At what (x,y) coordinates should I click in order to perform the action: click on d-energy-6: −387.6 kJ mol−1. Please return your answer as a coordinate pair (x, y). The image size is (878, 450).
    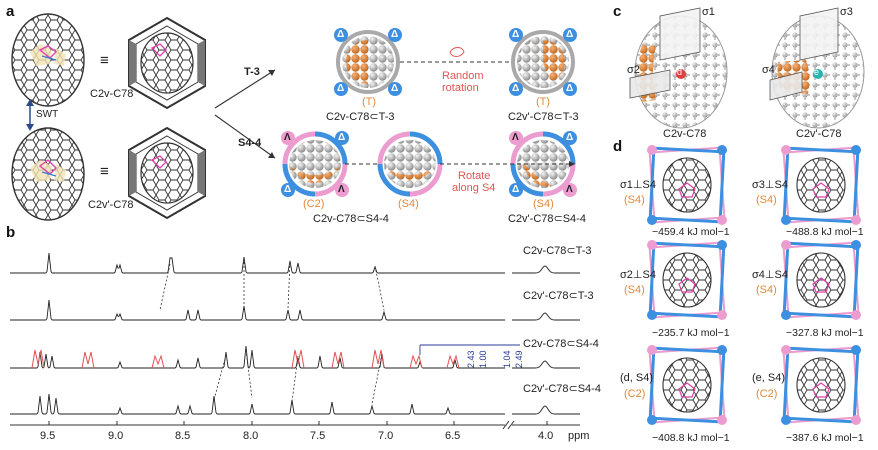
    Looking at the image, I should click on (825, 438).